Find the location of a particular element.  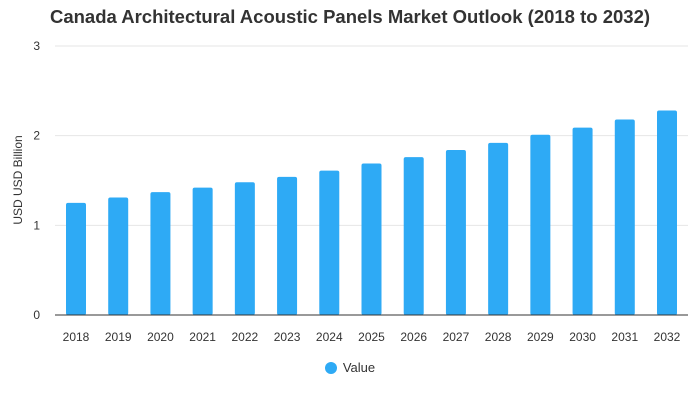

x-tick-label: 2028 is located at coordinates (498, 337).